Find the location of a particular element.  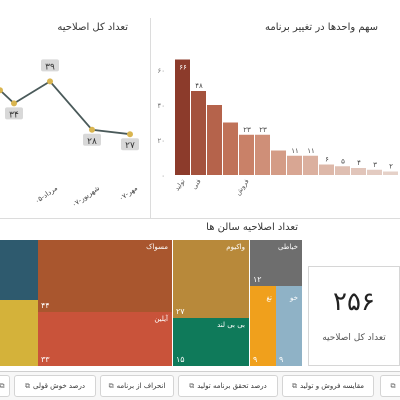

bar-value-label: ۴۸ is located at coordinates (199, 86).